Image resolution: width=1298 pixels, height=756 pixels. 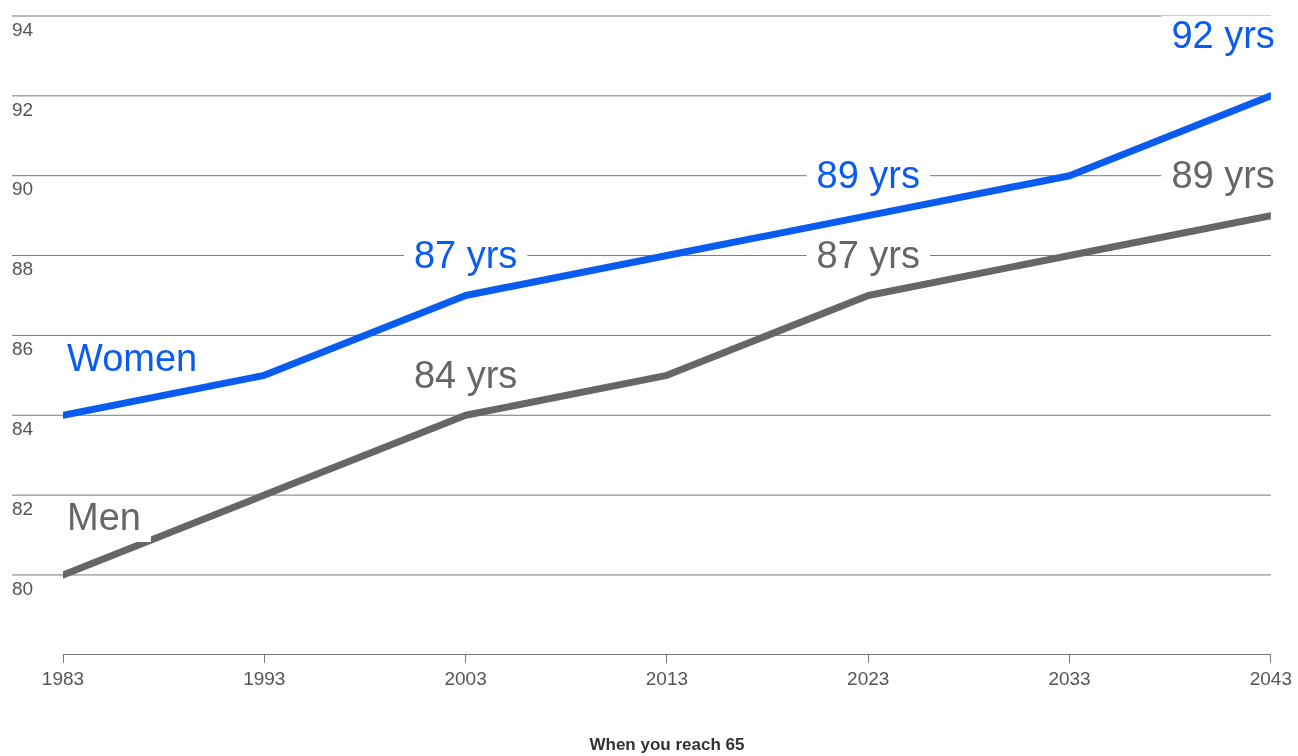 I want to click on x-tick-label: 2043, so click(x=1271, y=679).